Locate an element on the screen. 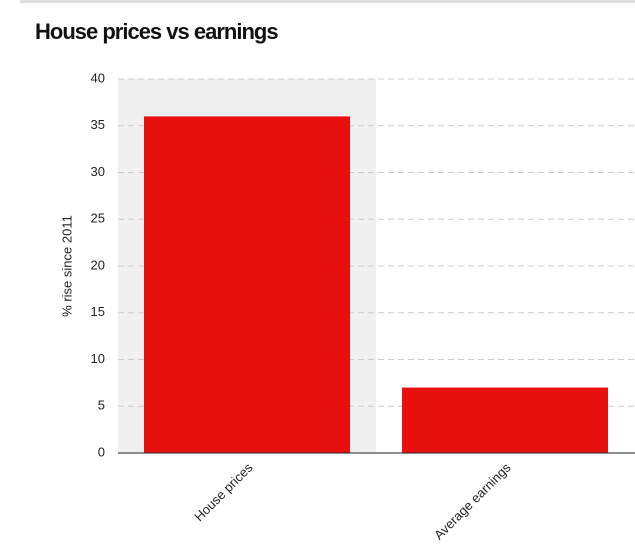 The width and height of the screenshot is (635, 544). y-tick-label: 0 is located at coordinates (101, 451).